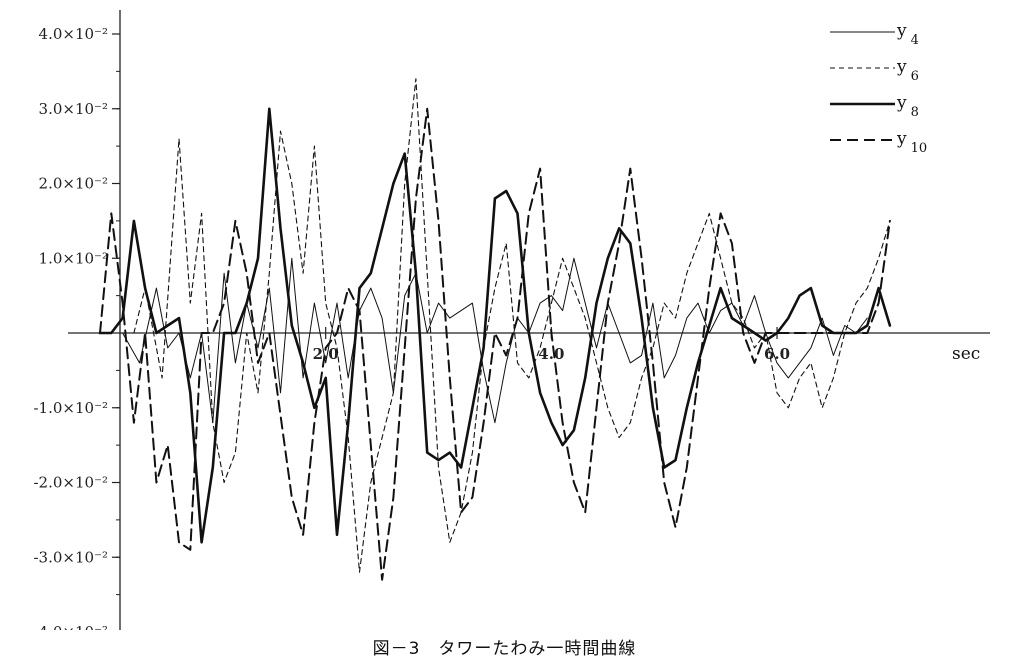 The image size is (1009, 660). What do you see at coordinates (551, 354) in the screenshot?
I see `x-tick-label: 4.0` at bounding box center [551, 354].